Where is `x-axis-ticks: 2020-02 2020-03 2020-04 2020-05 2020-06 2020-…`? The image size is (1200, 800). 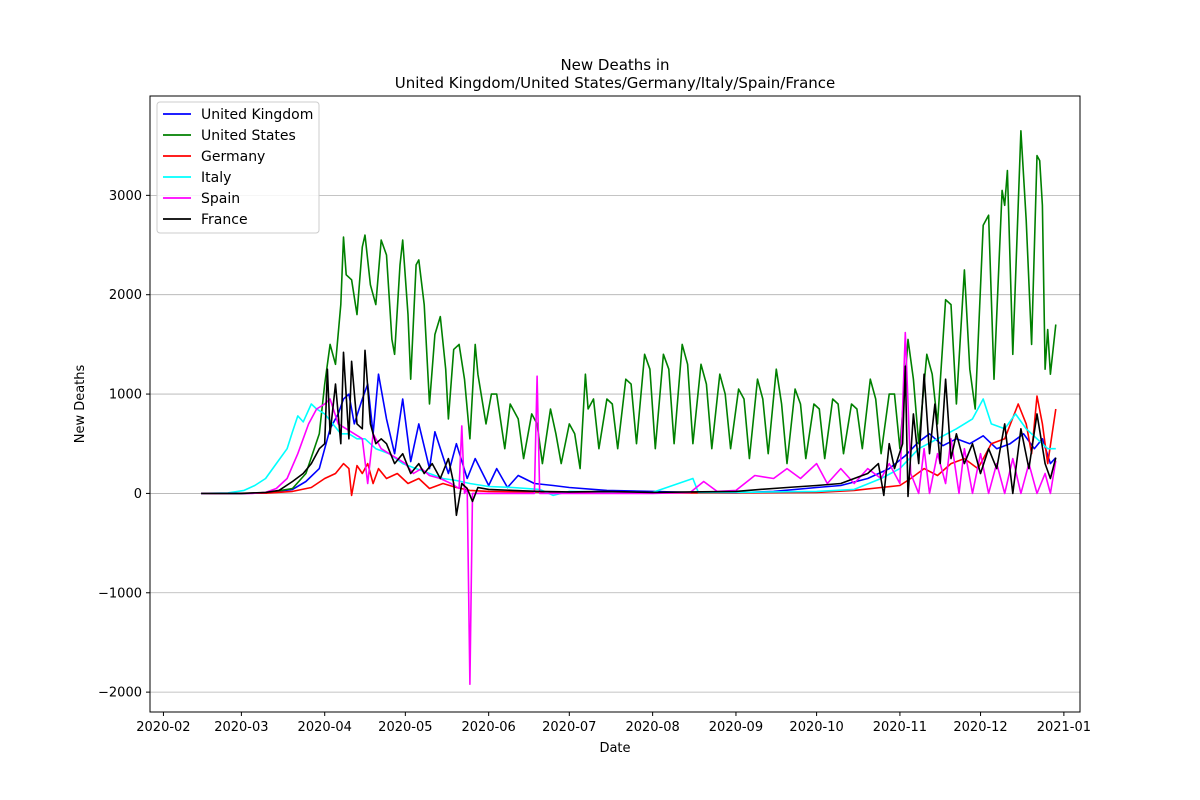
x-axis-ticks: 2020-02 2020-03 2020-04 2020-05 2020-06 2020-… is located at coordinates (613, 723).